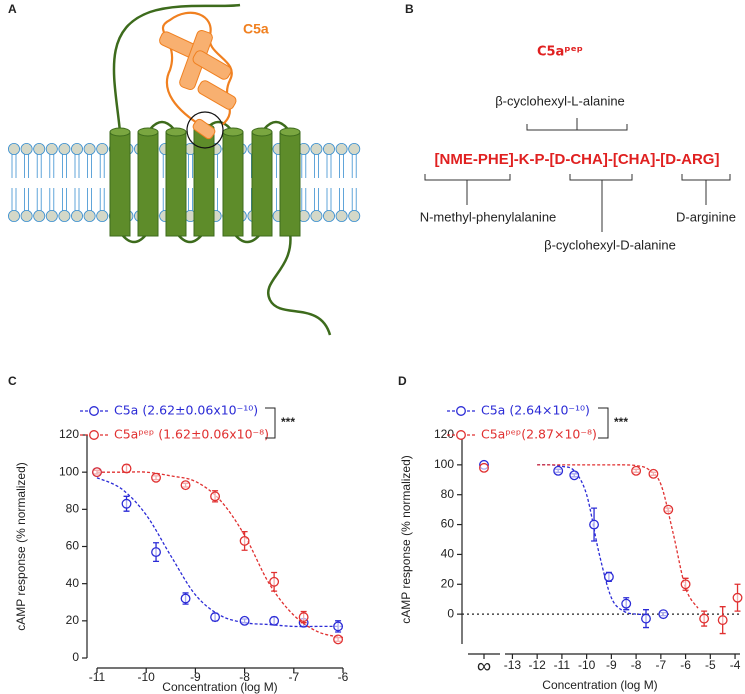 The height and width of the screenshot is (694, 745). What do you see at coordinates (560, 52) in the screenshot?
I see `peptide-title: C5aᵖᵉᵖ` at bounding box center [560, 52].